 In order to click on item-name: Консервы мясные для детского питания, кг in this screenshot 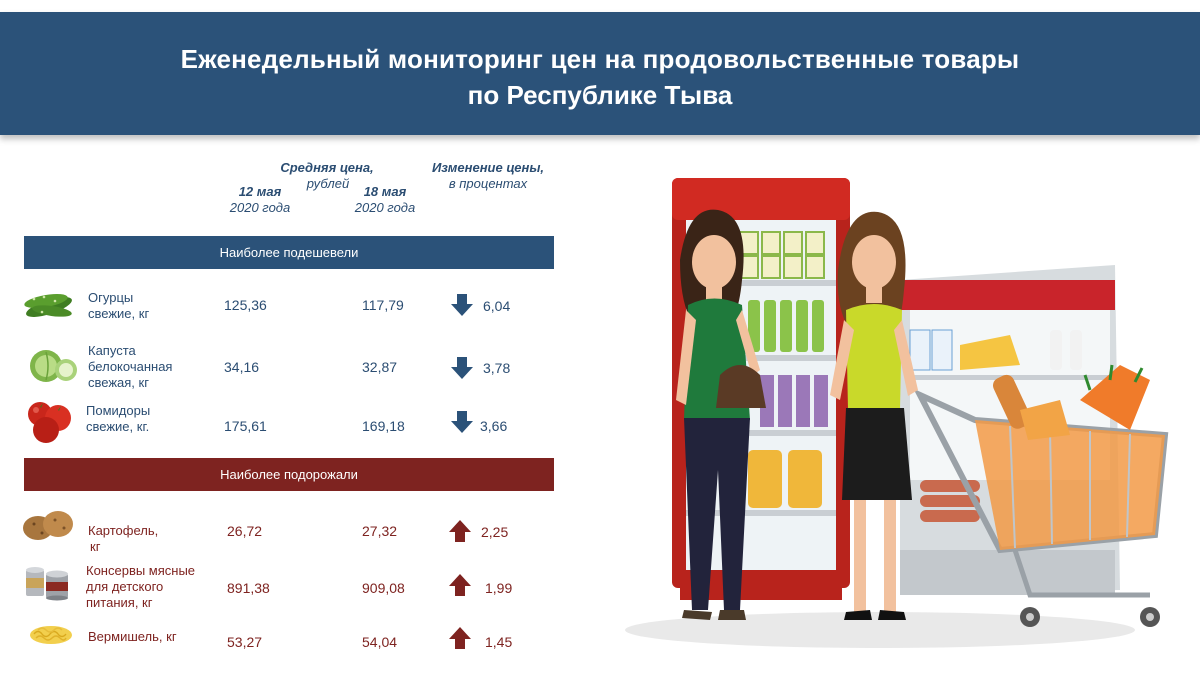, I will do `click(140, 587)`.